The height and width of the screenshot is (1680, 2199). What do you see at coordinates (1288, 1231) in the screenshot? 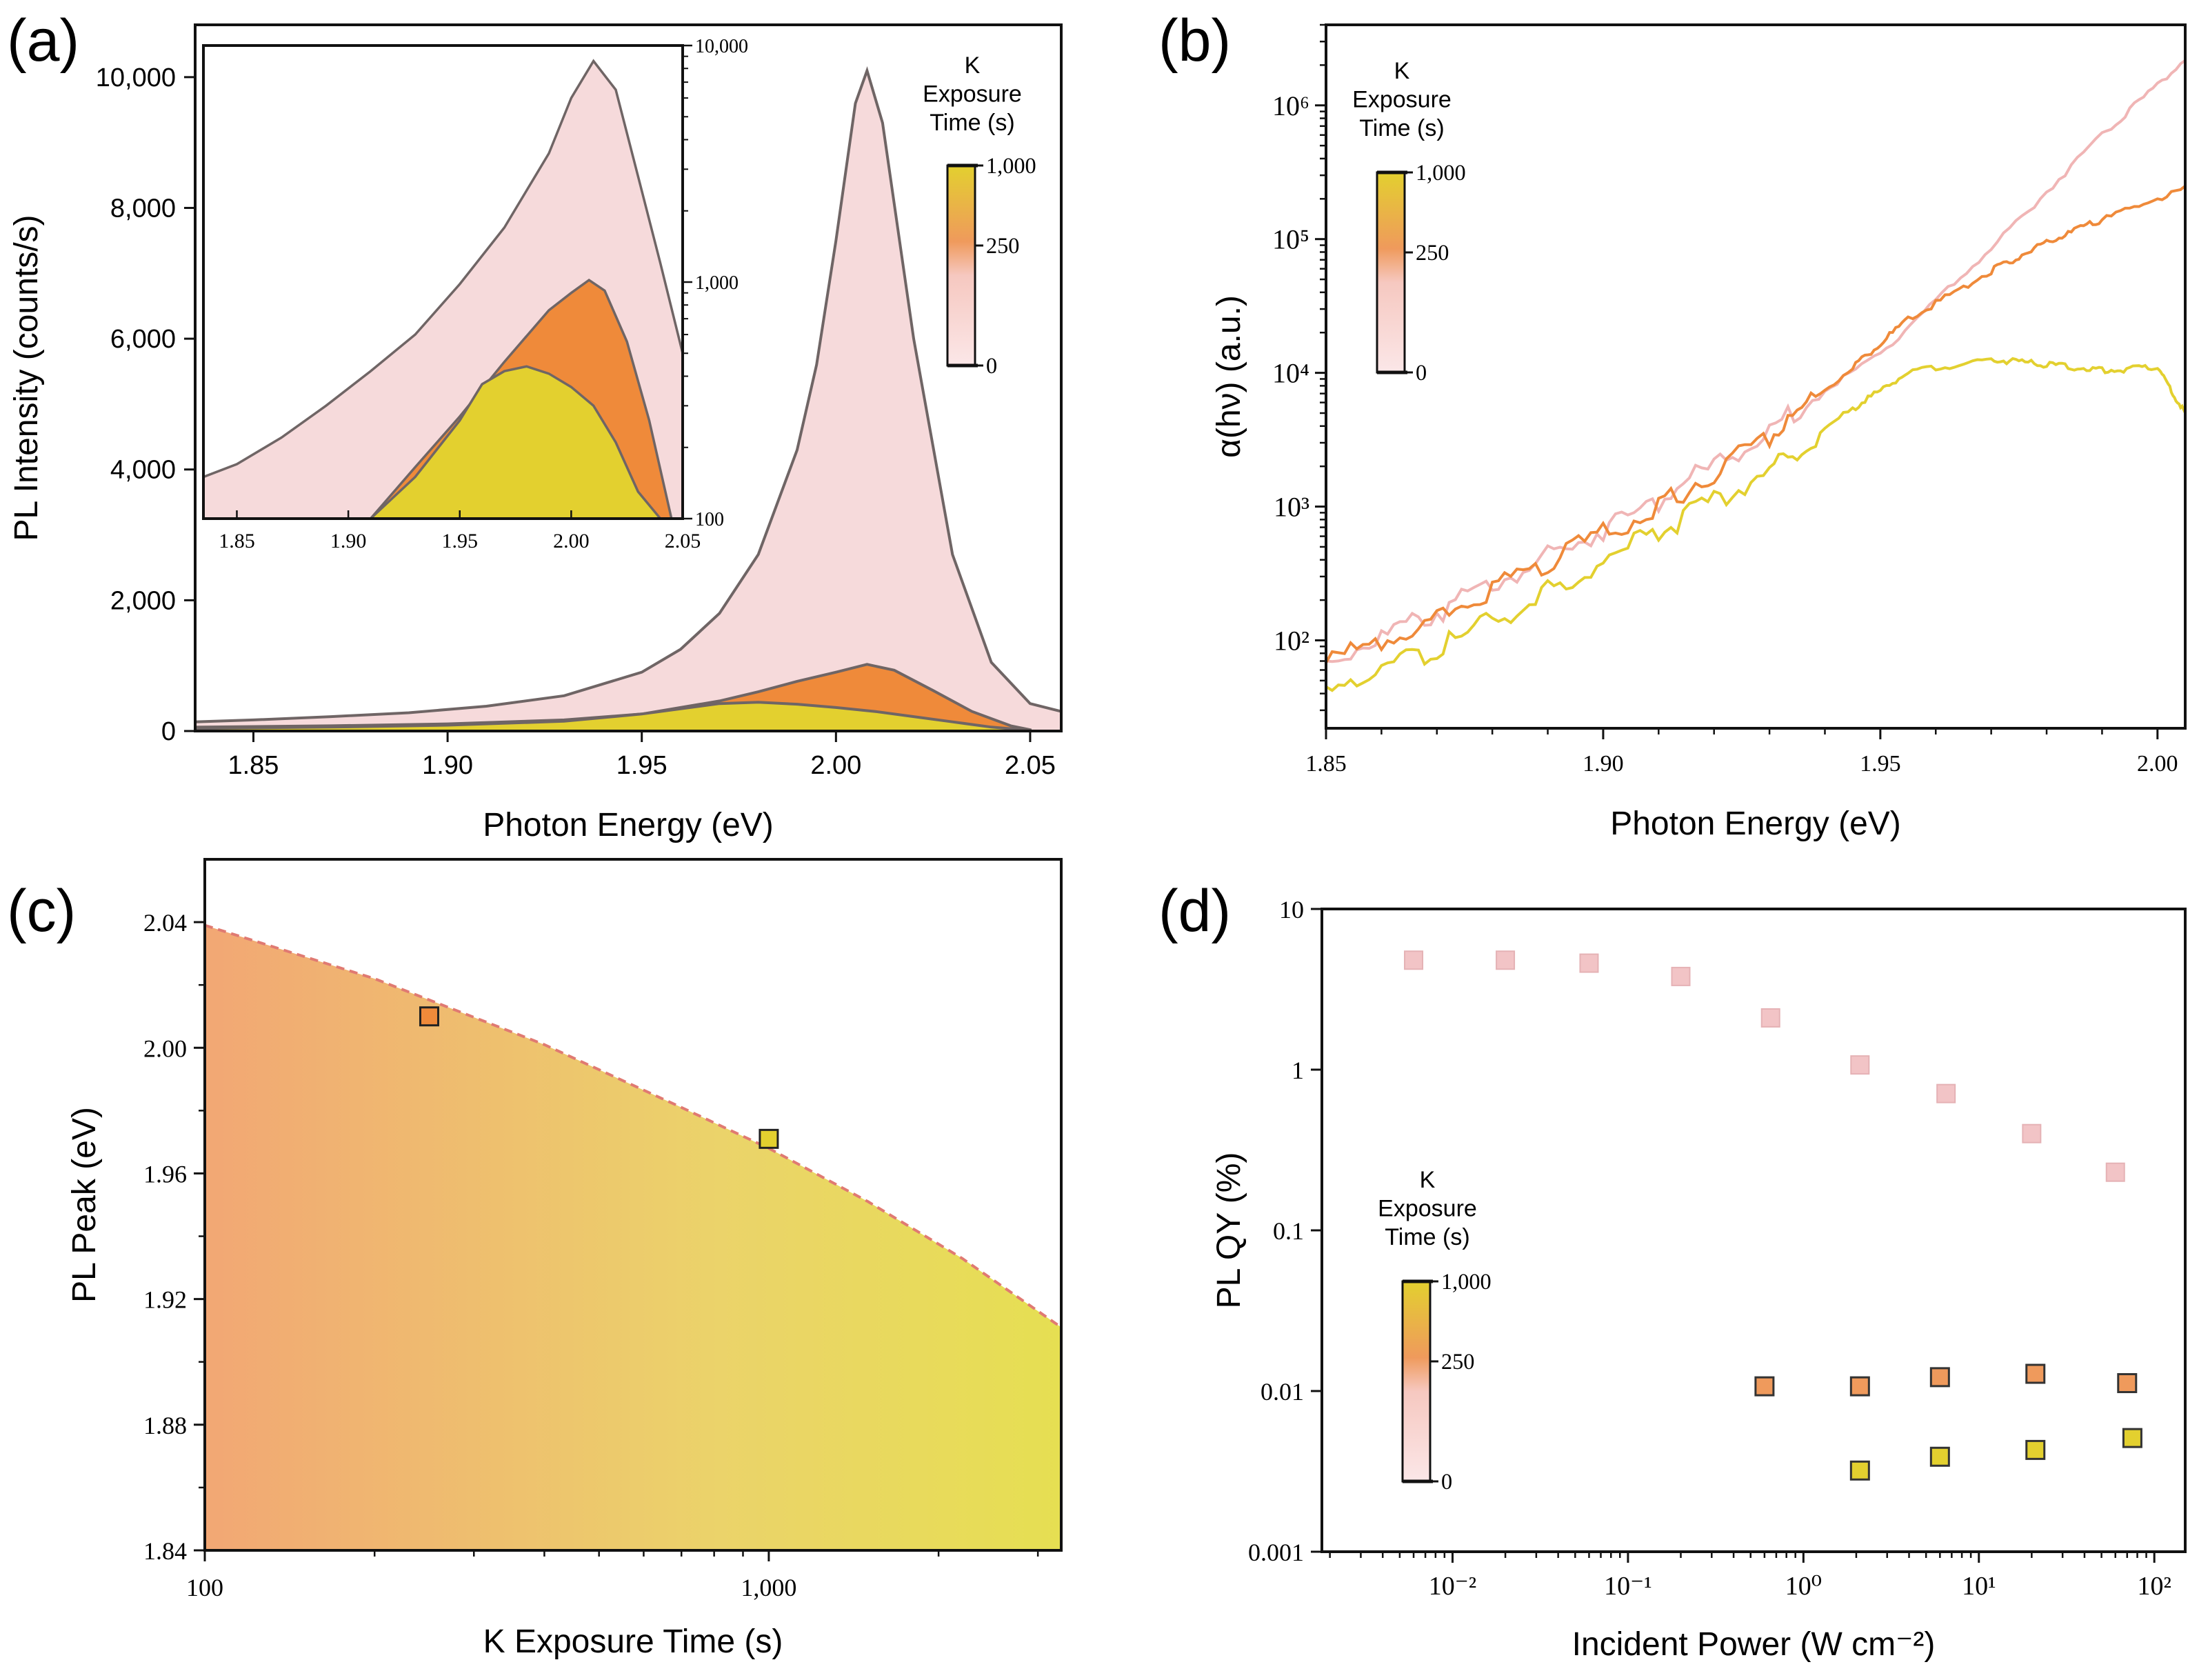
I see `panel-d-ytick-label: 0.1` at bounding box center [1288, 1231].